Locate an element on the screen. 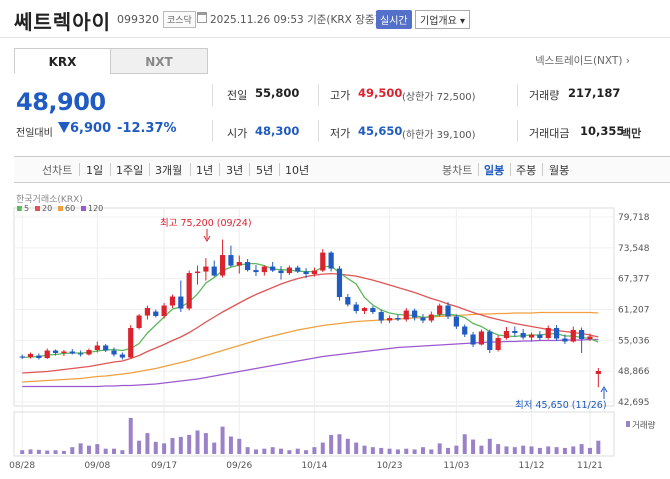  y-tick-label: 73,548 is located at coordinates (634, 249).